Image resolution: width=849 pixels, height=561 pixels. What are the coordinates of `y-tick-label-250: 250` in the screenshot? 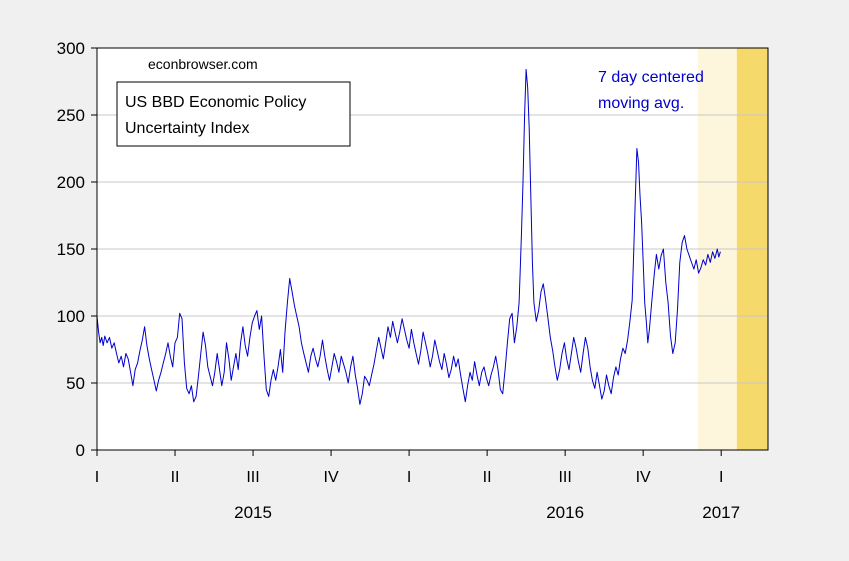 It's located at (71, 115).